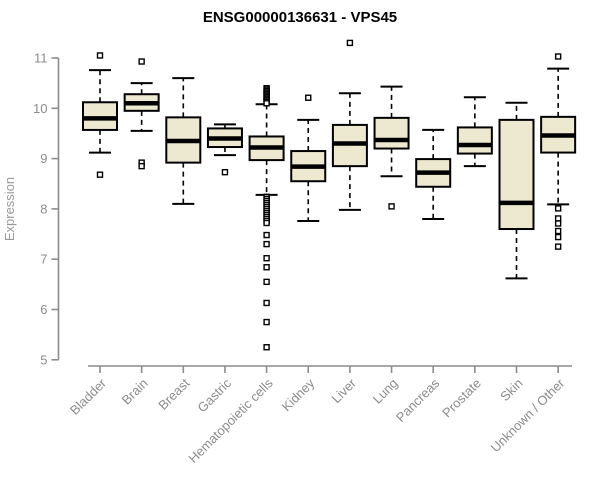  Describe the element at coordinates (528, 415) in the screenshot. I see `x-tick-label: Unknown / Other` at that location.